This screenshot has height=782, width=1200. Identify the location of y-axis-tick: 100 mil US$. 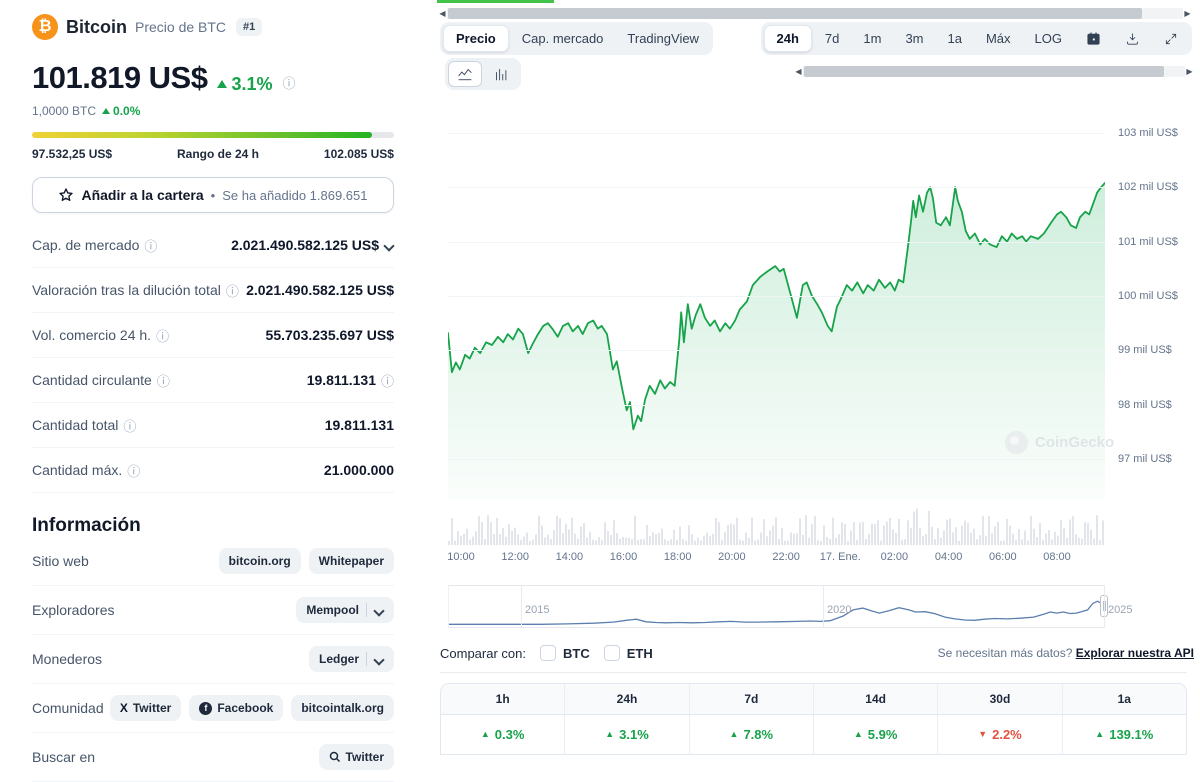
(1148, 296).